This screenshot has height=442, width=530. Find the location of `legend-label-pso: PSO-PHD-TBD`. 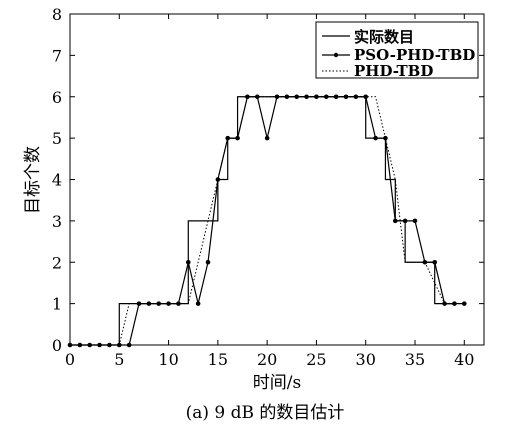

legend-label-pso: PSO-PHD-TBD is located at coordinates (414, 55).